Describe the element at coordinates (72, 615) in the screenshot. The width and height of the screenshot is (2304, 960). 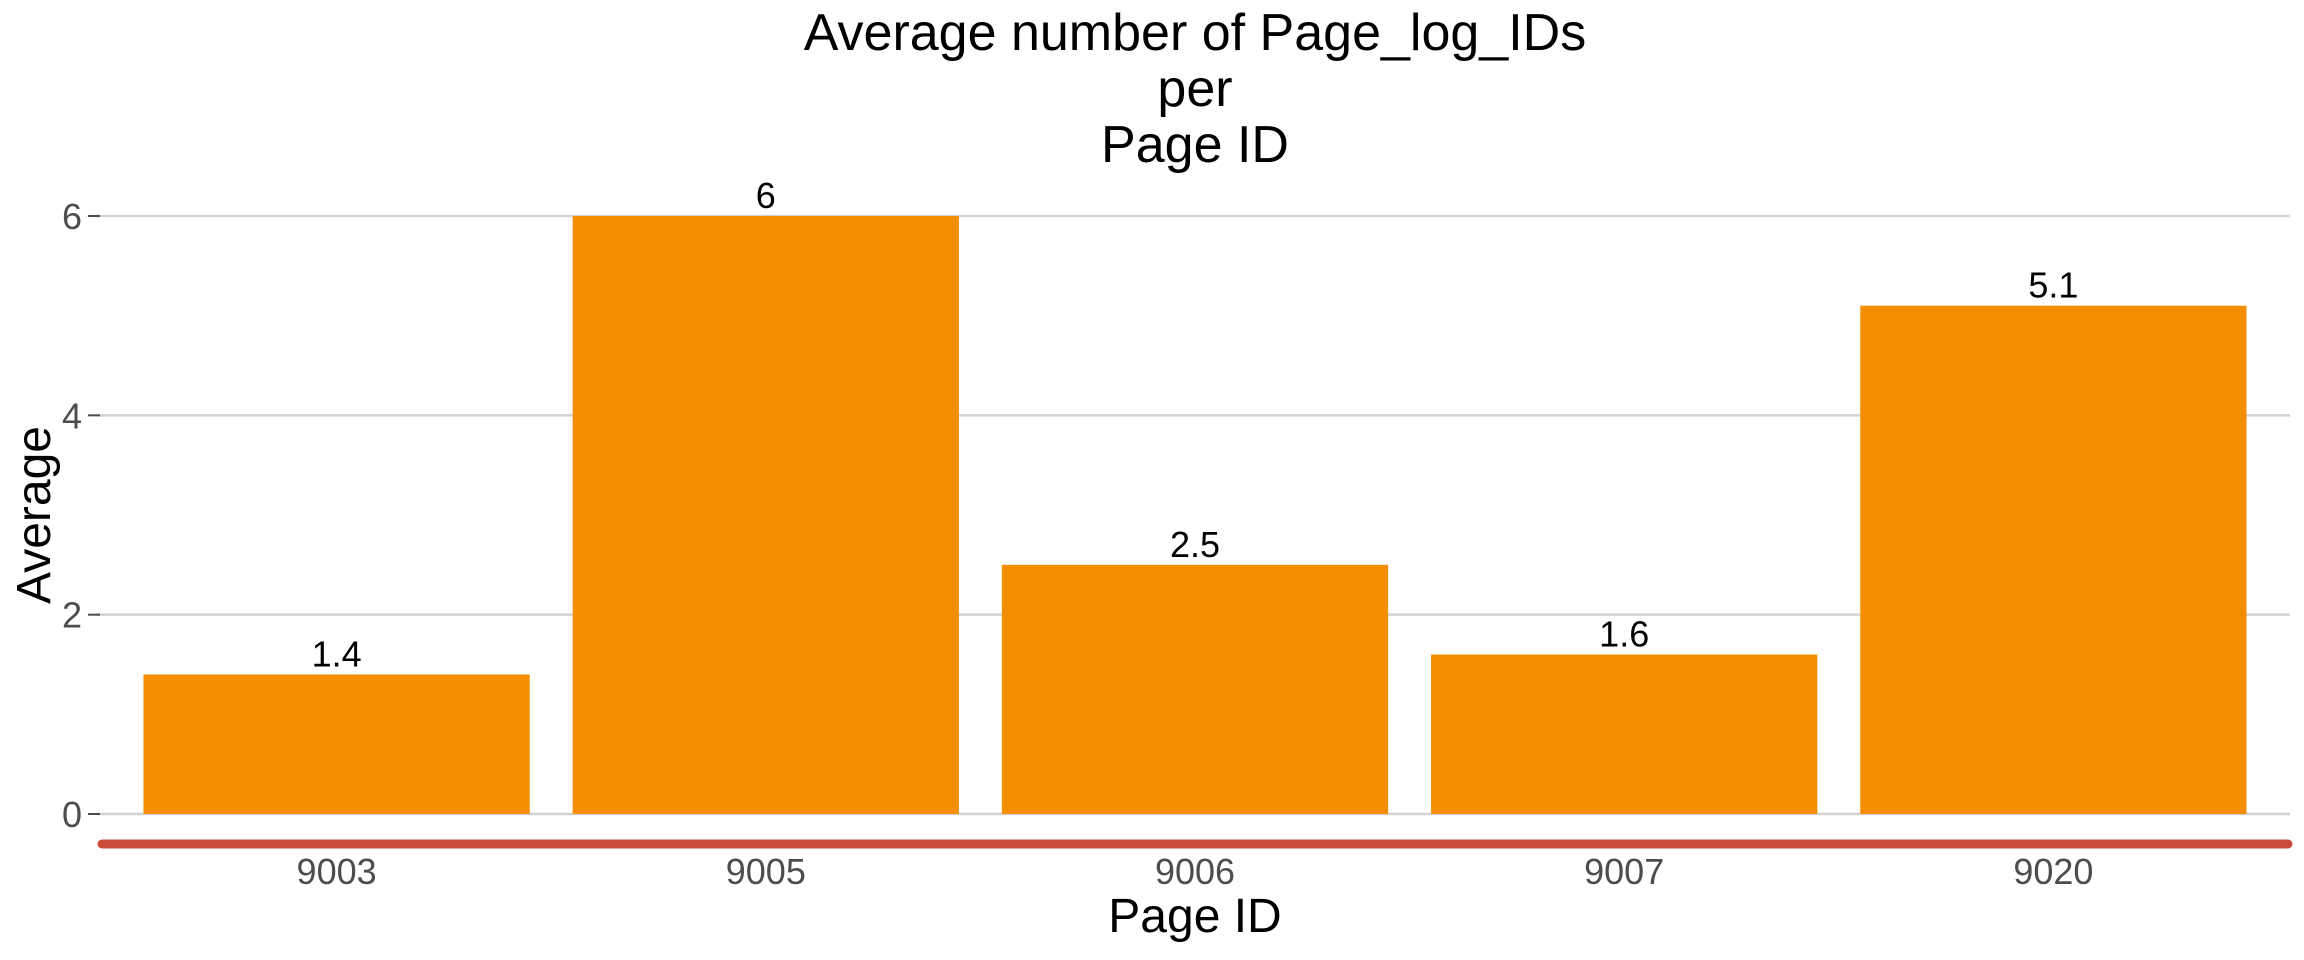
I see `y-tick-label-2: 2` at that location.